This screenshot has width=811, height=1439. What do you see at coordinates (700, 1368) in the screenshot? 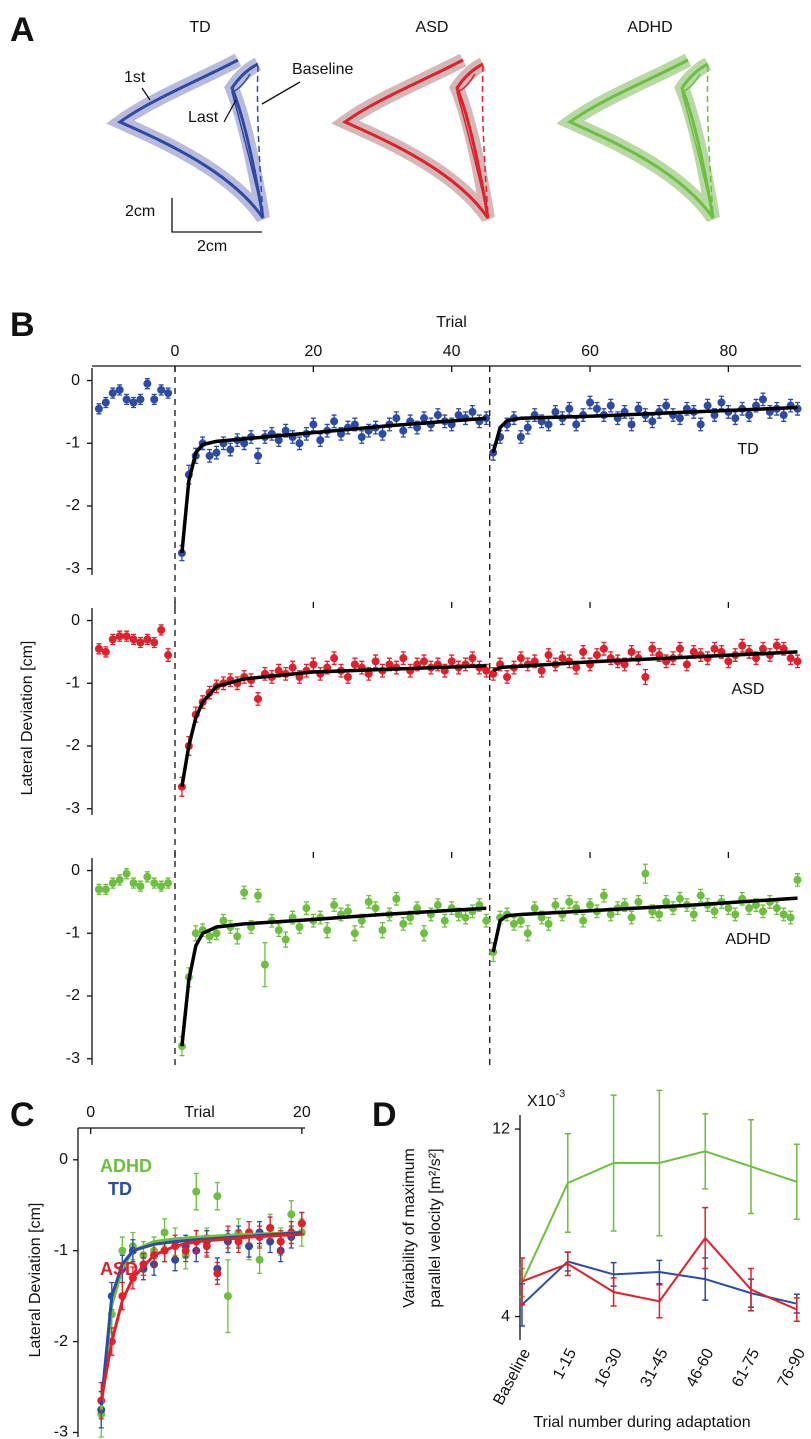
I see `x-tick-label: 46-60` at bounding box center [700, 1368].